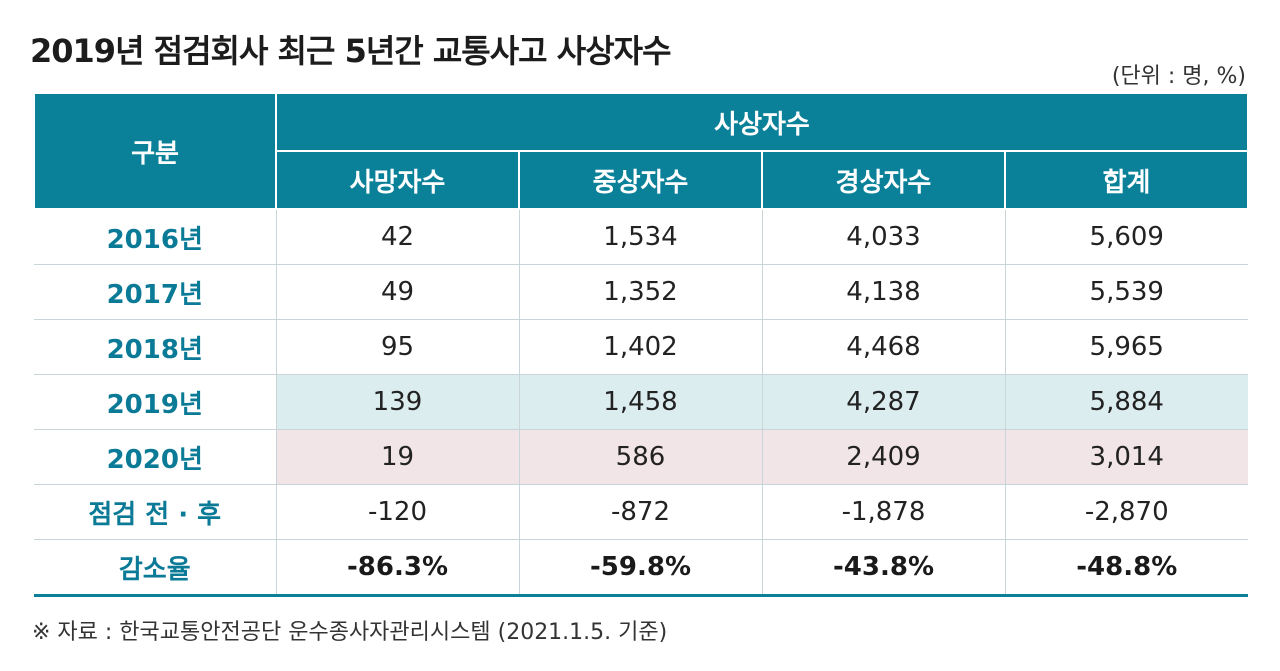  Describe the element at coordinates (1126, 292) in the screenshot. I see `cell-value: 5,539` at that location.